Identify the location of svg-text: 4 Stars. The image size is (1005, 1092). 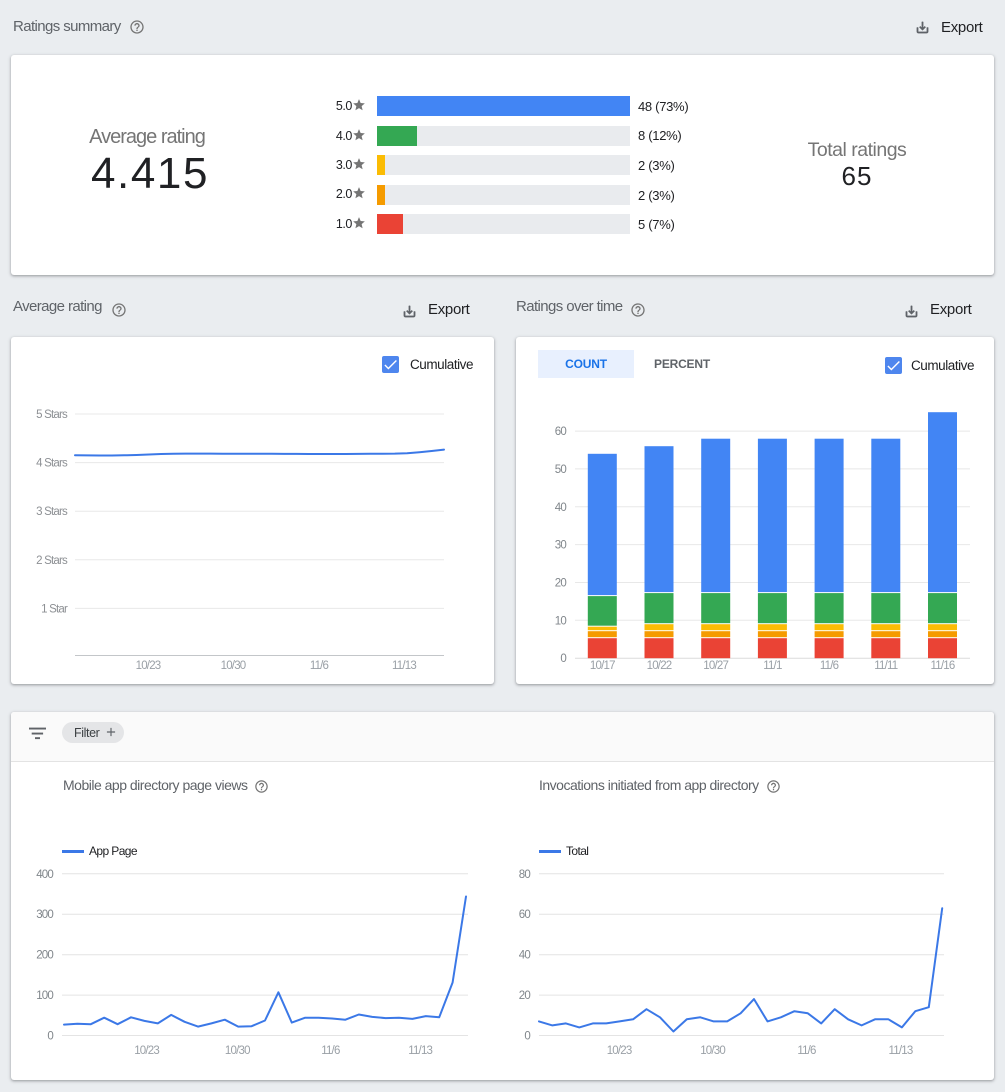
(52, 464).